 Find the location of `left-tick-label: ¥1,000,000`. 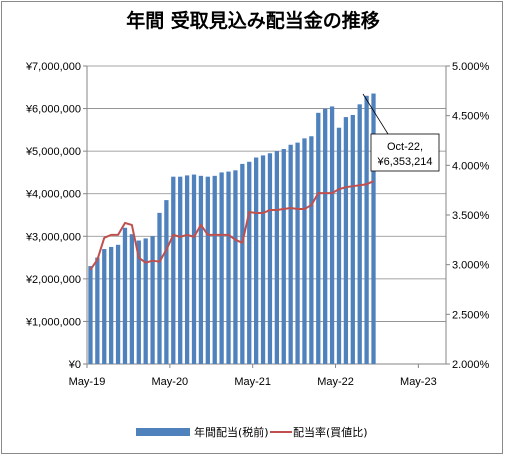

left-tick-label: ¥1,000,000 is located at coordinates (53, 322).